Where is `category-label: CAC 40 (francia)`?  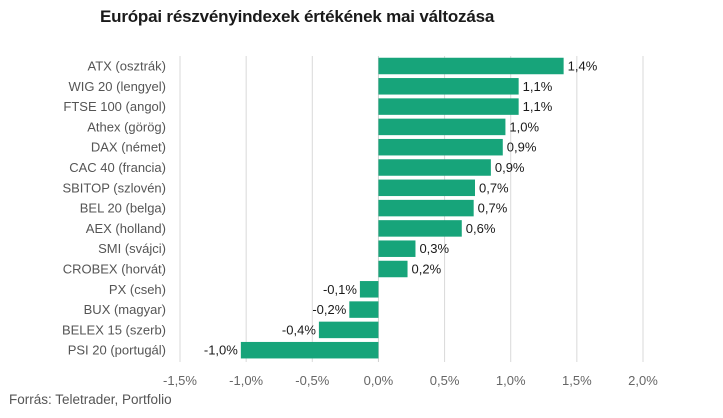
category-label: CAC 40 (francia) is located at coordinates (117, 167).